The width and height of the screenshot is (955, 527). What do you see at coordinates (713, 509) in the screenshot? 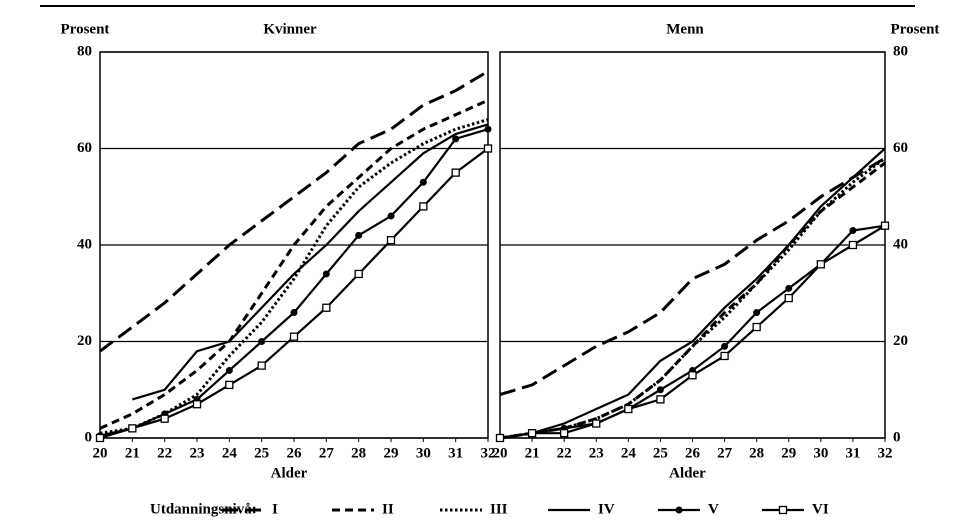
I see `legend-label: V` at bounding box center [713, 509].